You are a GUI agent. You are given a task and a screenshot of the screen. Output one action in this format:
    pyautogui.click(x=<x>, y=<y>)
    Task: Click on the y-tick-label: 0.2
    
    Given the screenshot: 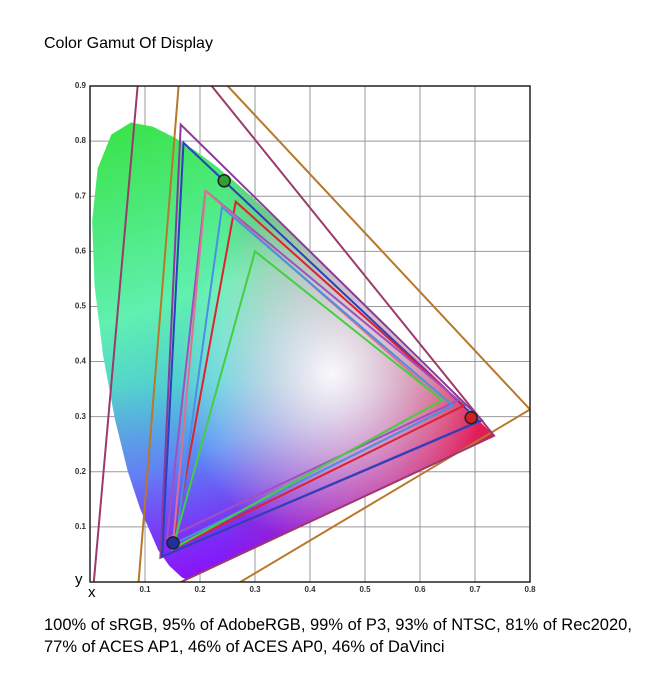 What is the action you would take?
    pyautogui.click(x=81, y=471)
    